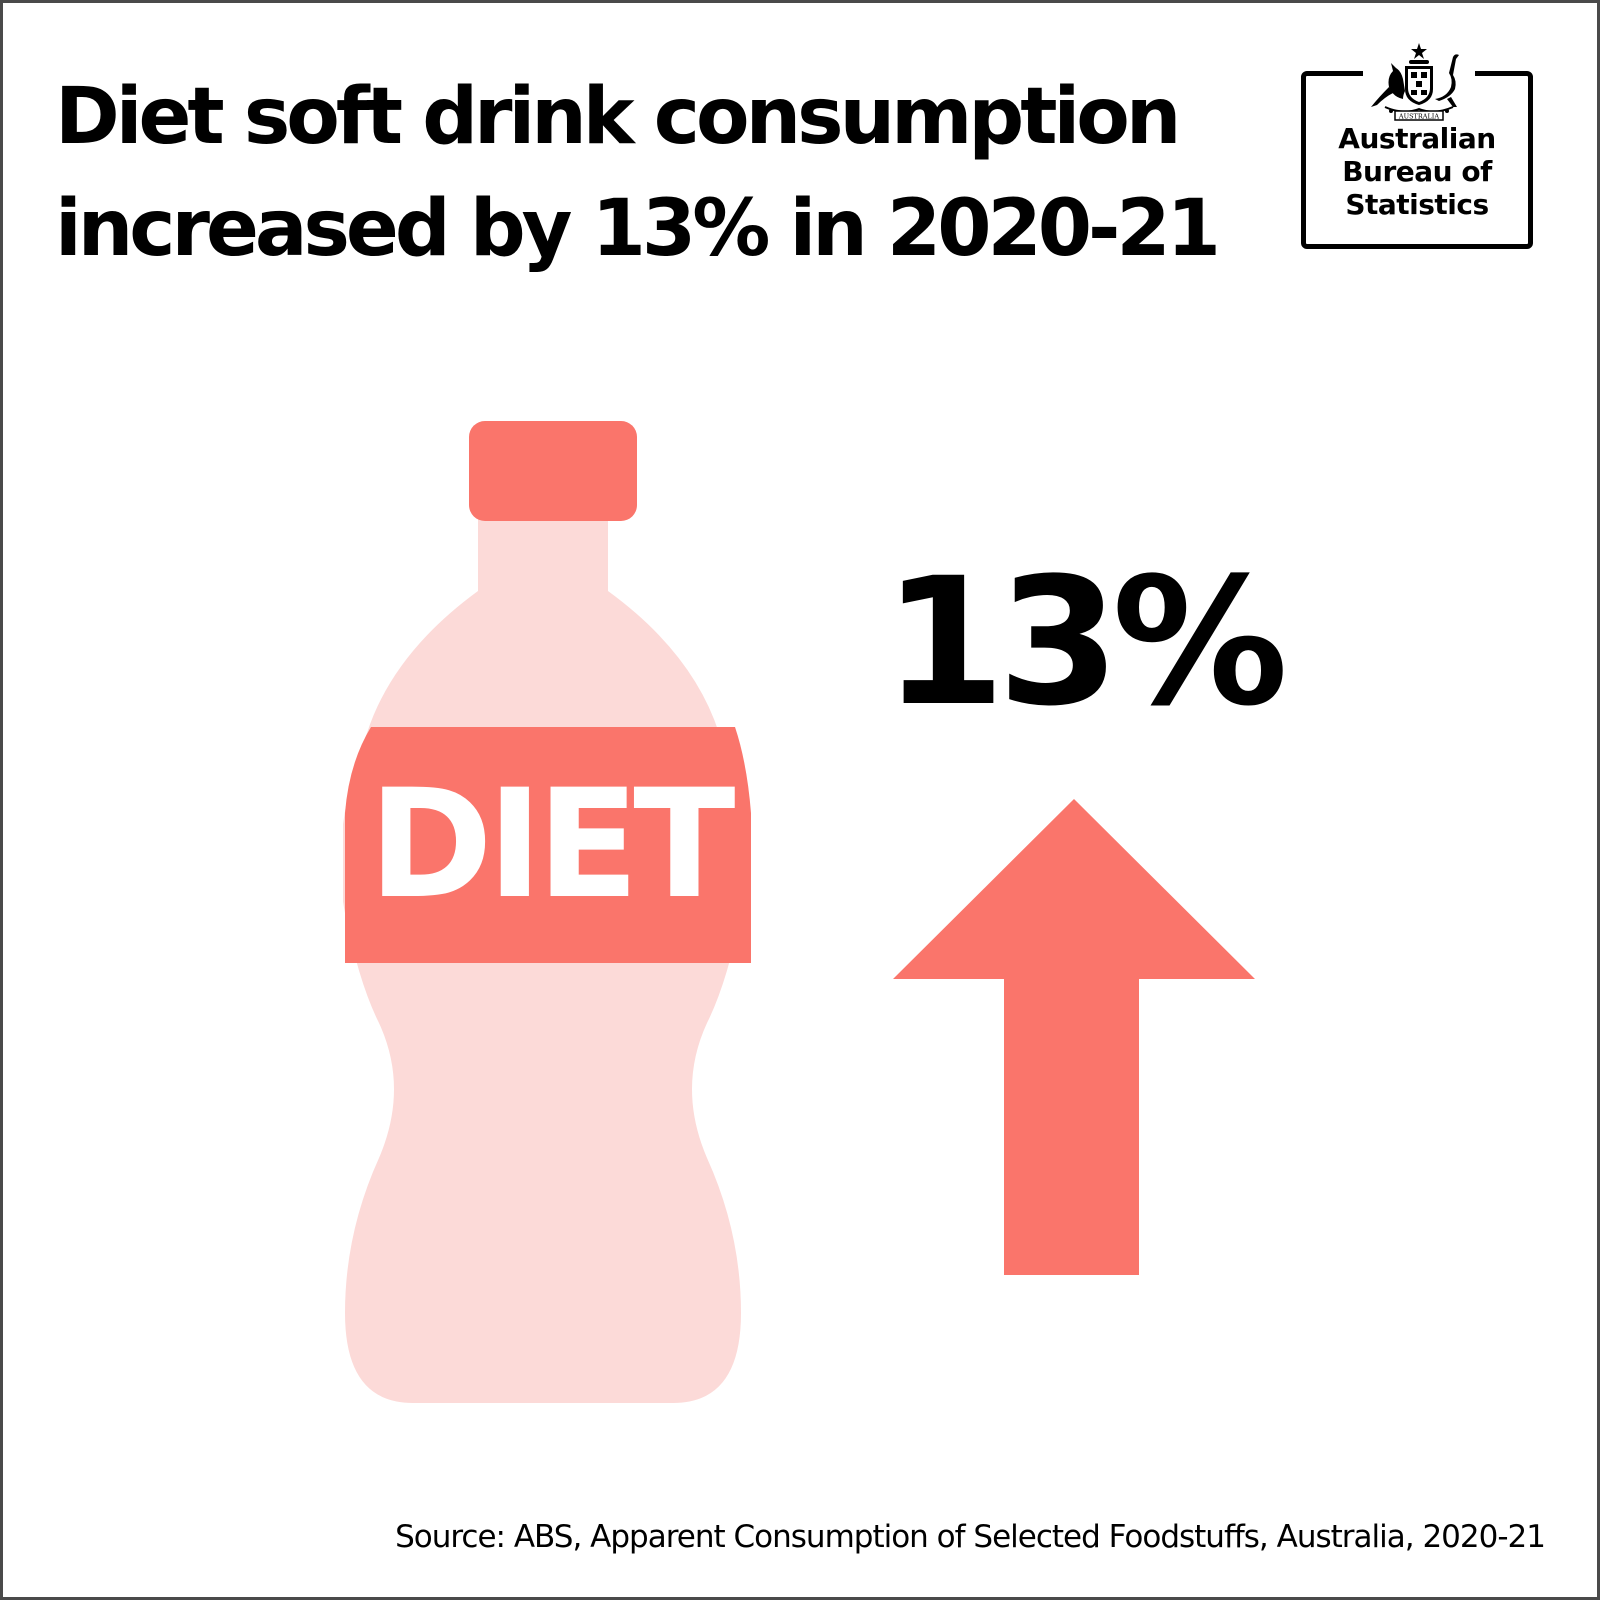  Describe the element at coordinates (1419, 82) in the screenshot. I see `coat-of-arms-icon: AUSTRALIA` at that location.